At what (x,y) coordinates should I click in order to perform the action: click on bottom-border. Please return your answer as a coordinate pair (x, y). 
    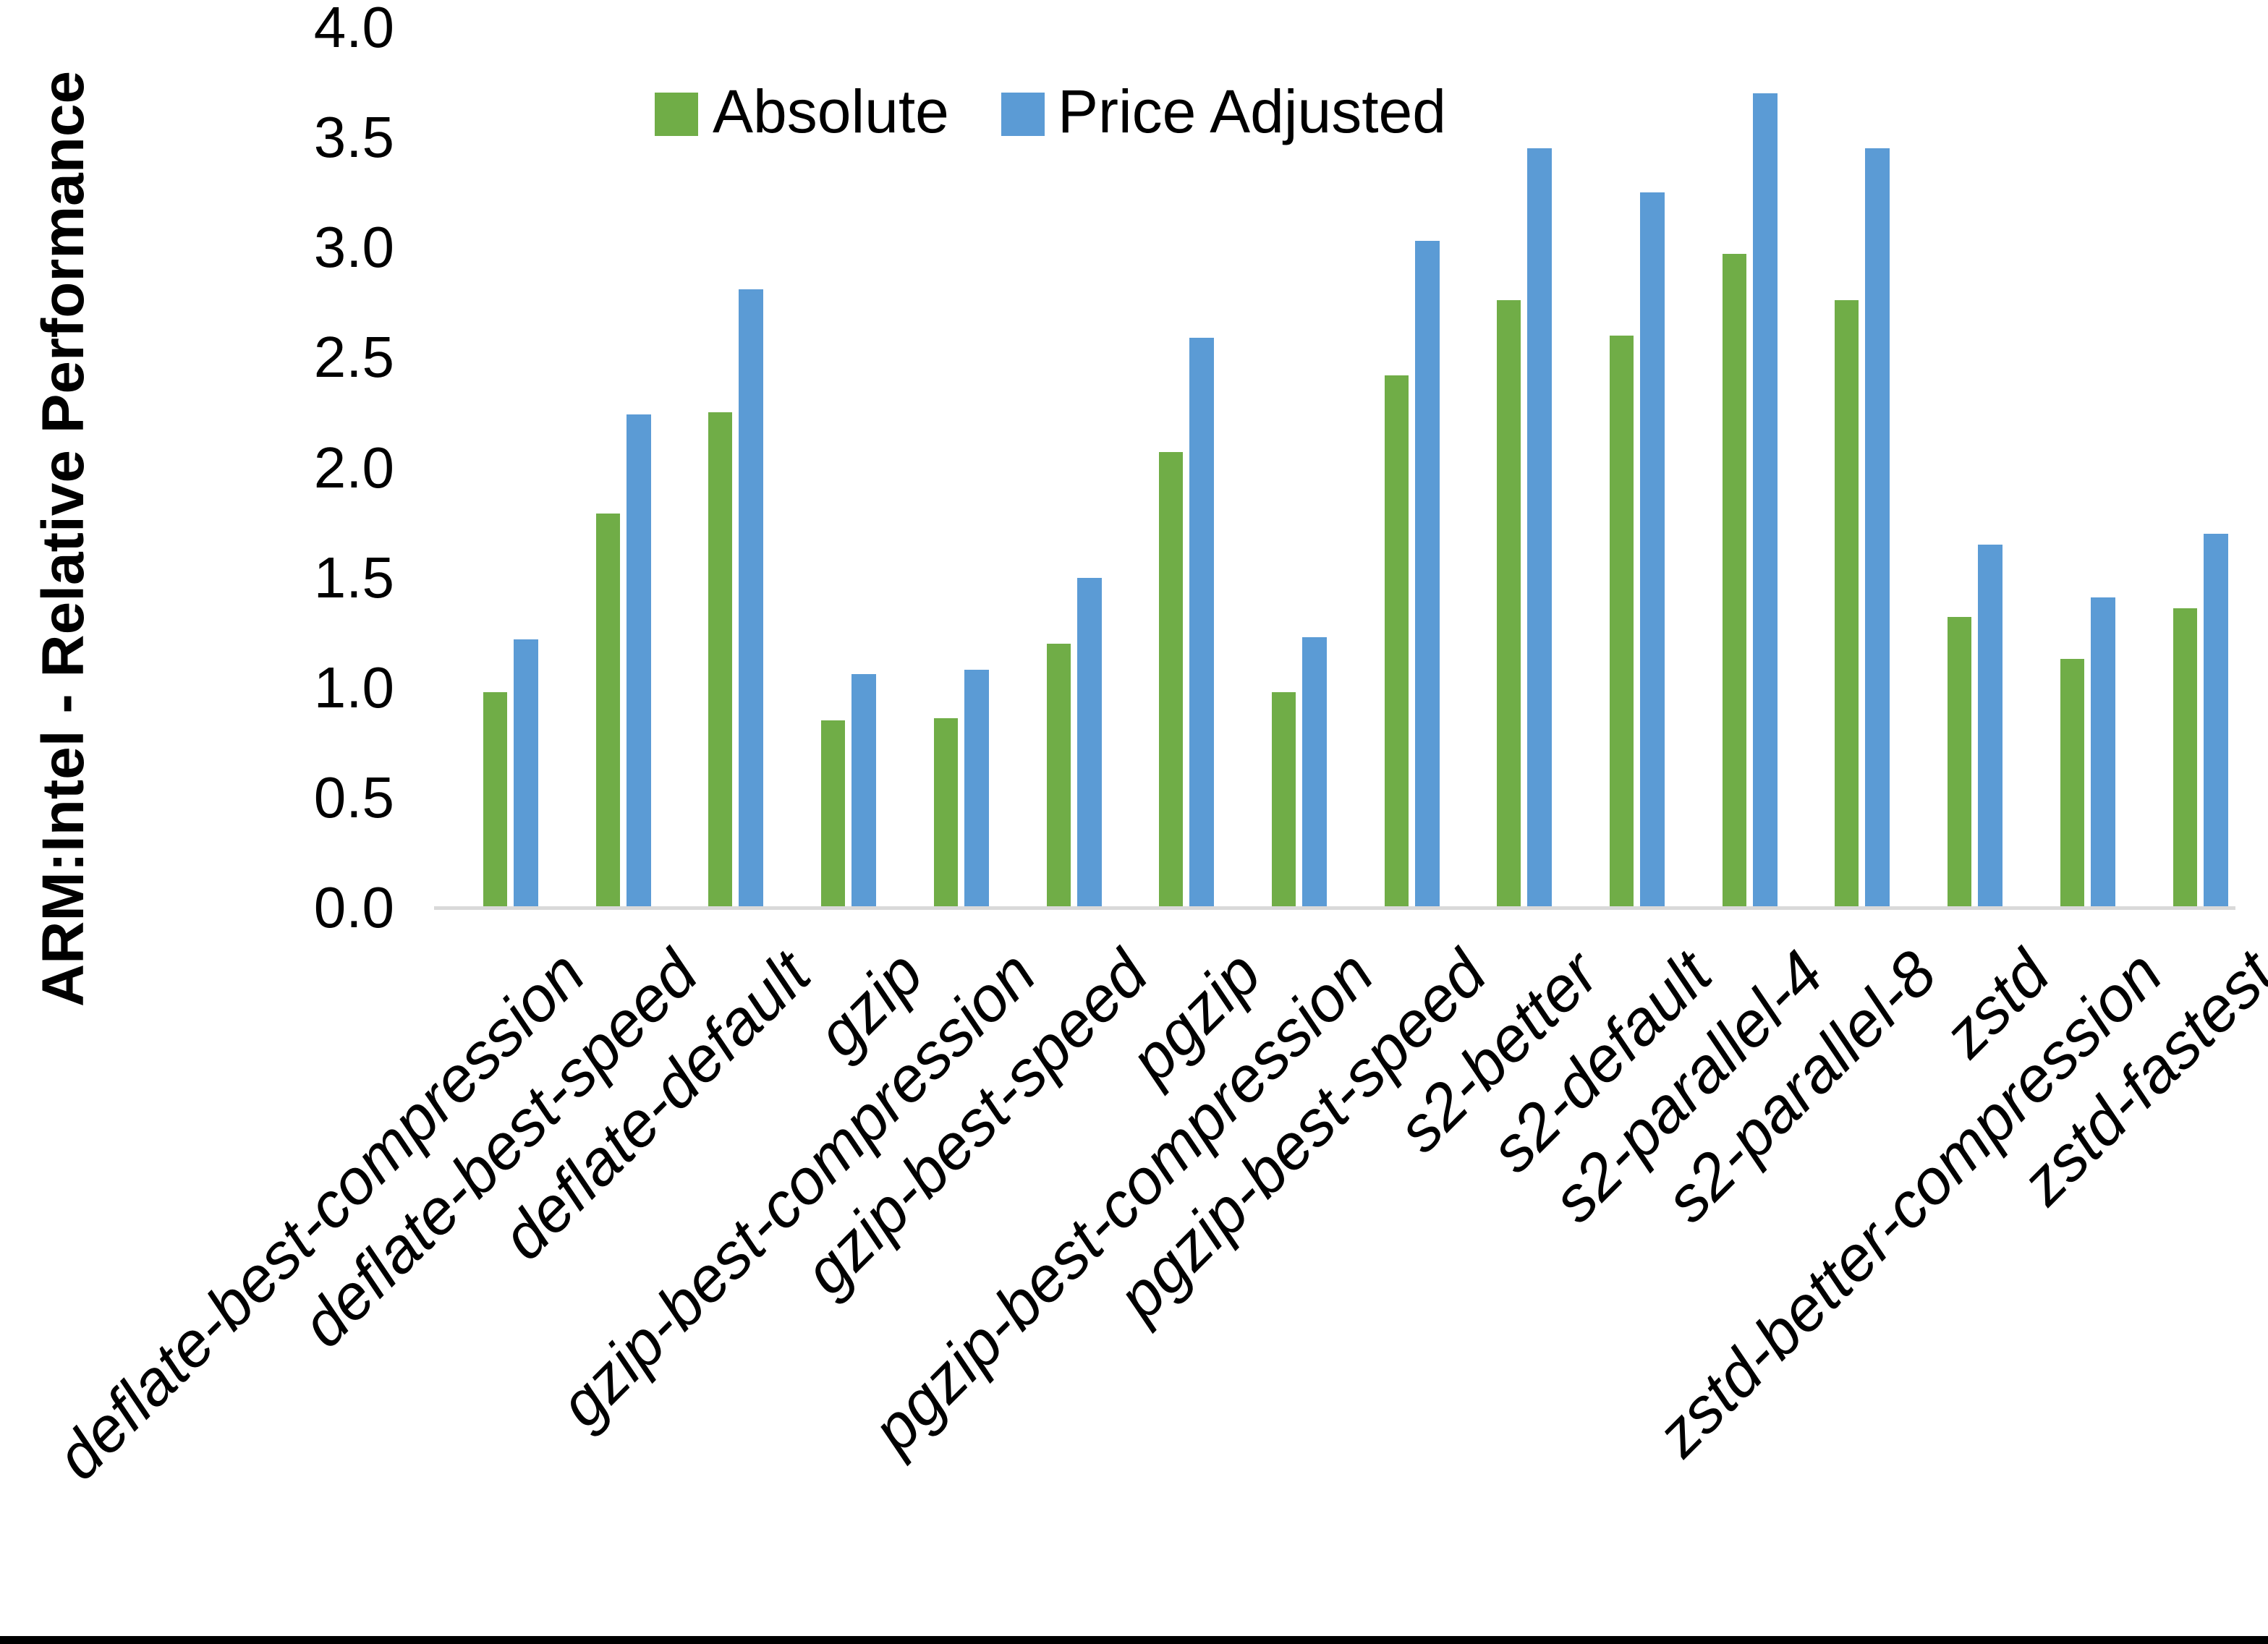
    Looking at the image, I should click on (1134, 1640).